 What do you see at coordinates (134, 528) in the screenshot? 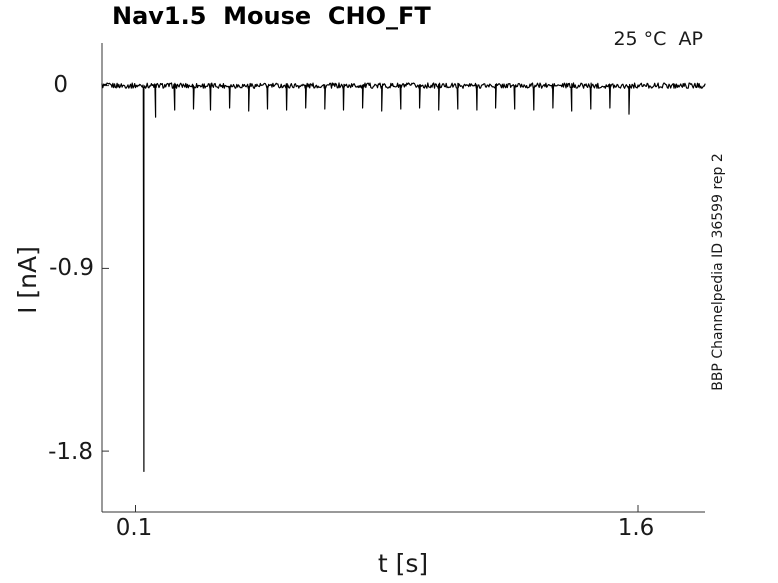
I see `x-tick-label-0_1: 0.1` at bounding box center [134, 528].